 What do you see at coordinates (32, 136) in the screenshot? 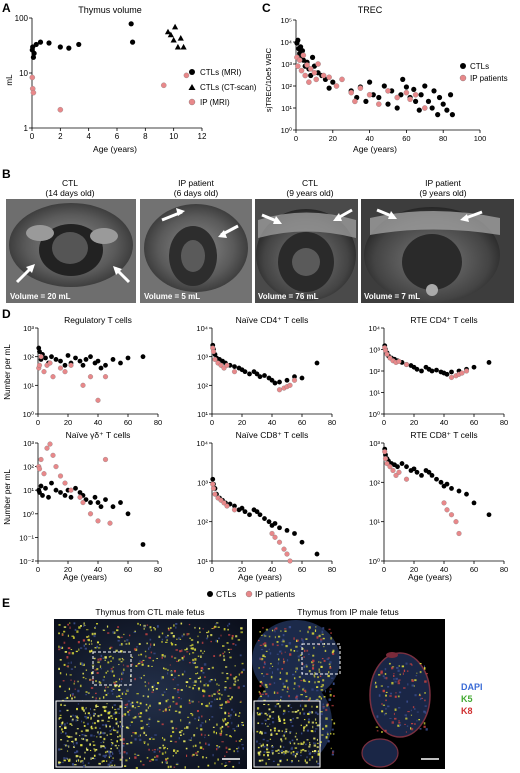
I see `chart-a-xtick: 0` at bounding box center [32, 136].